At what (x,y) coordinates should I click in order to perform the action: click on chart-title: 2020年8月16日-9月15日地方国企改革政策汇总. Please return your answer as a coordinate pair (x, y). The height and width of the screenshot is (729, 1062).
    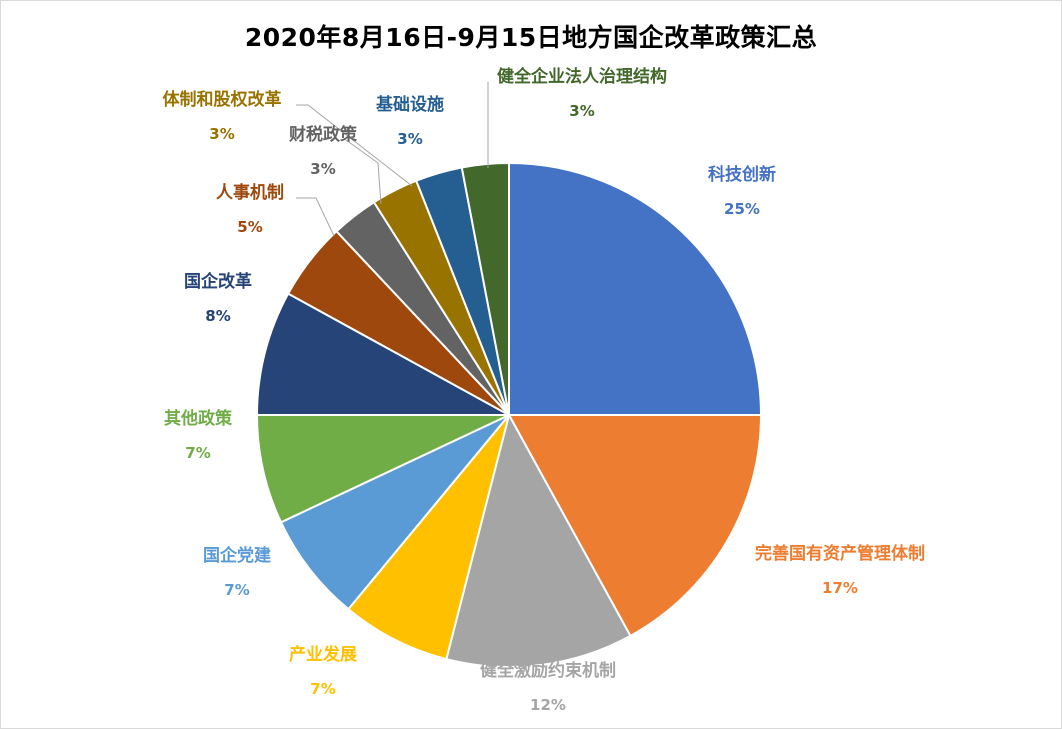
    Looking at the image, I should click on (531, 37).